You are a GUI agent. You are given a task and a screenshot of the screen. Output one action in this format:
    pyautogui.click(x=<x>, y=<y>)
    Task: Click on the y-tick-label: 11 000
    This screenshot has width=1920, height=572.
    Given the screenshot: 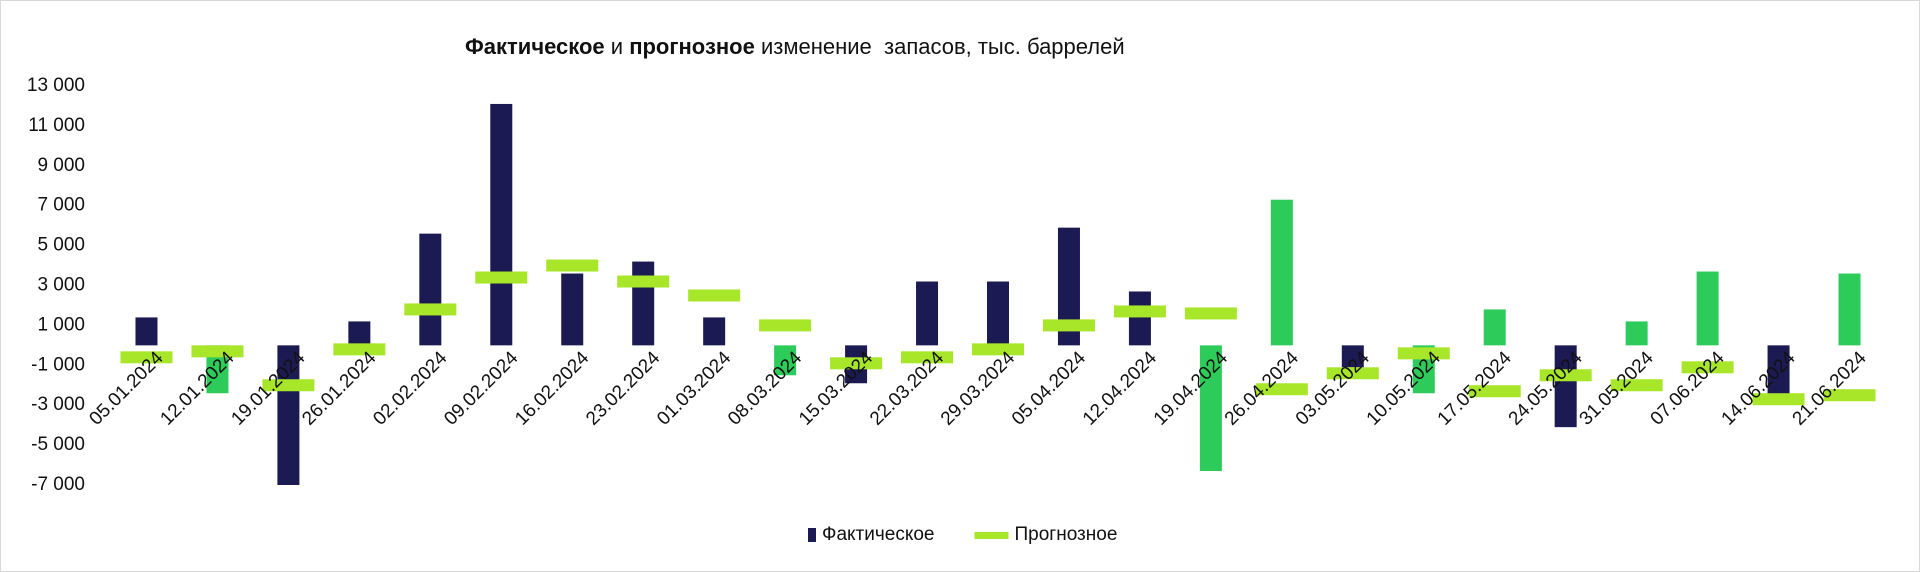 What is the action you would take?
    pyautogui.click(x=56, y=125)
    